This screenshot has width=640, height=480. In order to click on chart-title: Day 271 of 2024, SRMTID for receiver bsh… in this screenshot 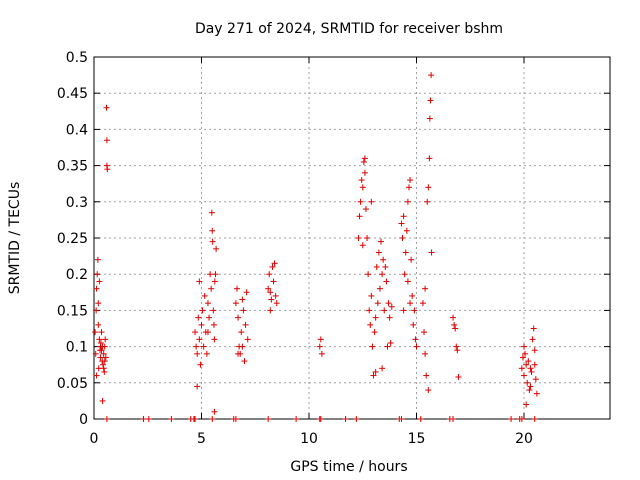, I will do `click(349, 29)`.